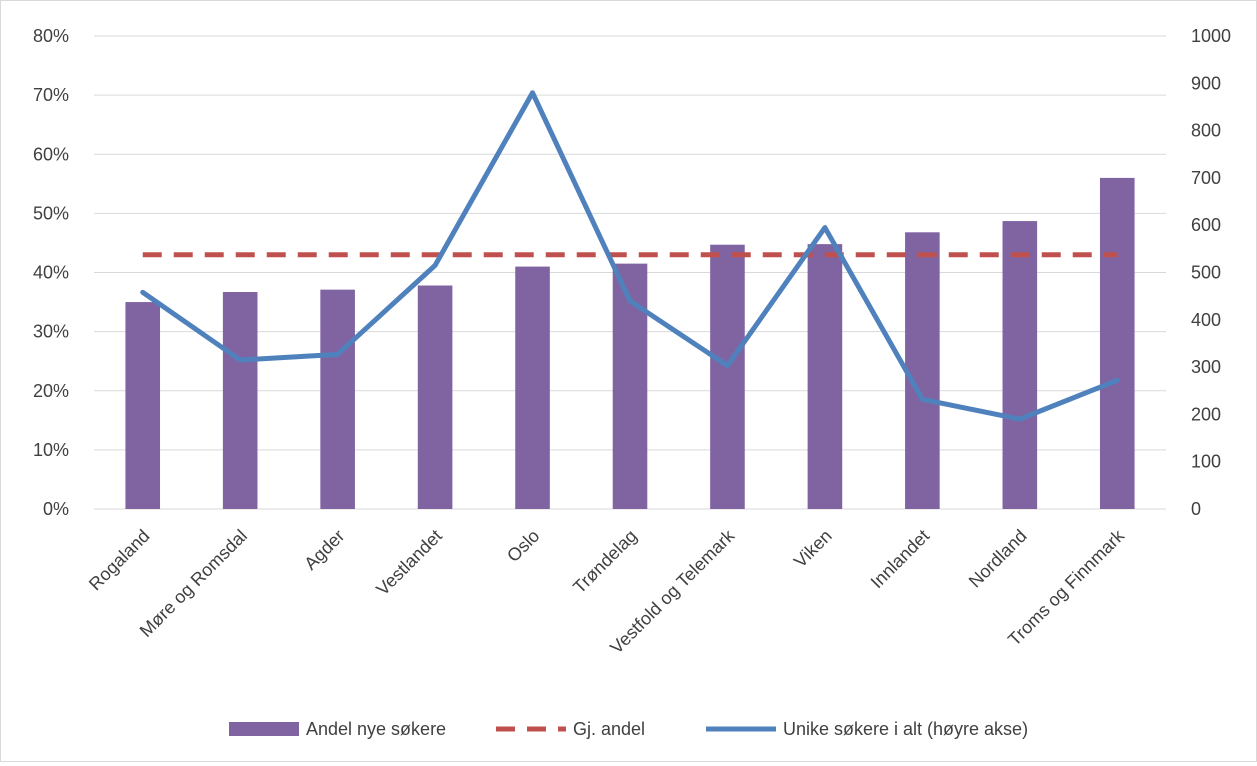  I want to click on legend-label-average: Gj. andel, so click(609, 729).